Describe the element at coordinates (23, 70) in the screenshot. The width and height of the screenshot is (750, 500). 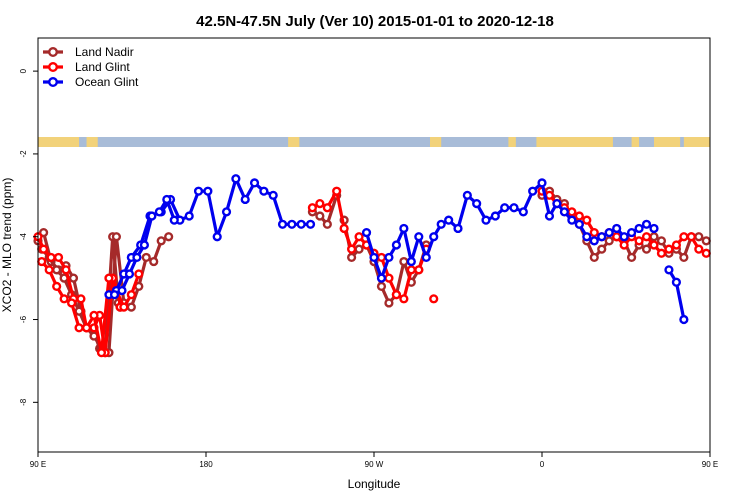
I see `y-tick-label: 0` at that location.